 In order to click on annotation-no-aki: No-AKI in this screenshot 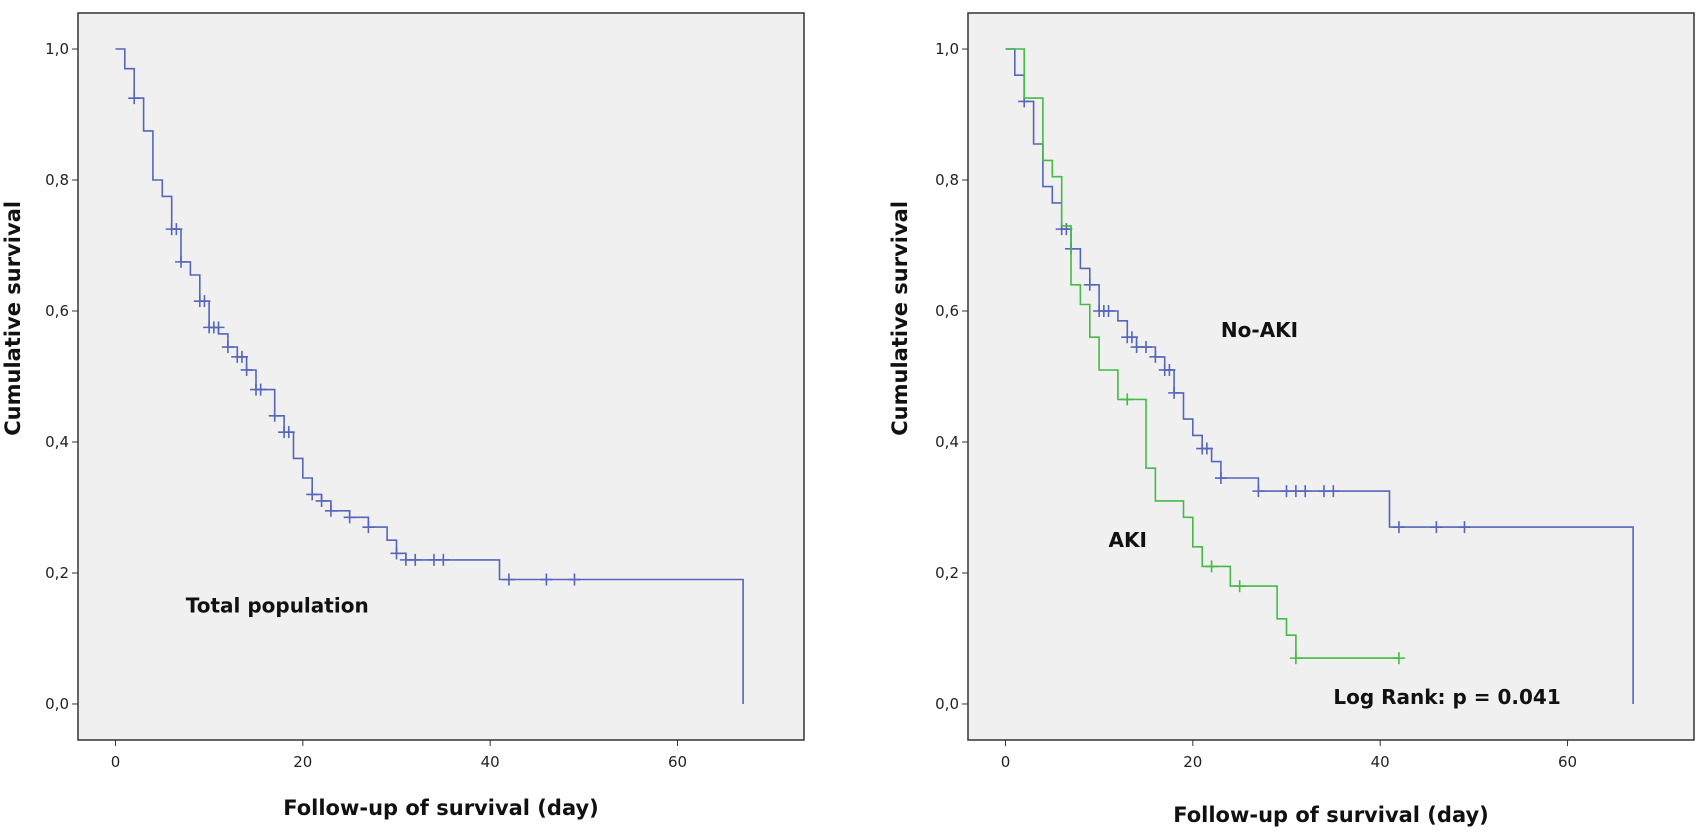, I will do `click(1259, 330)`.